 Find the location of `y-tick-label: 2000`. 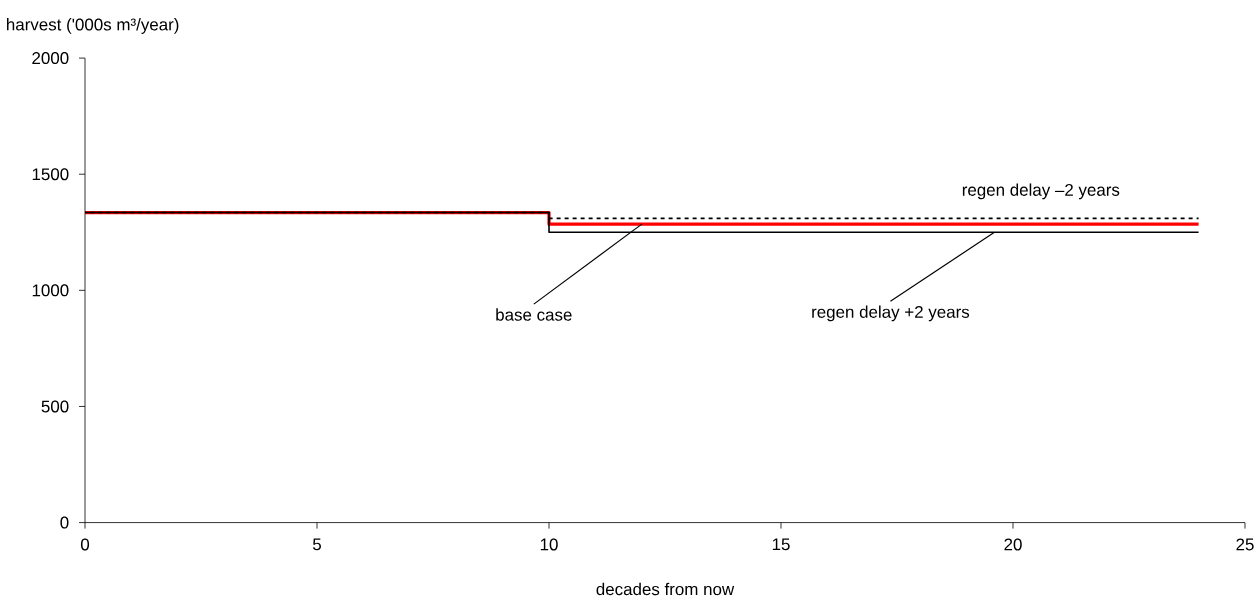

y-tick-label: 2000 is located at coordinates (50, 58).